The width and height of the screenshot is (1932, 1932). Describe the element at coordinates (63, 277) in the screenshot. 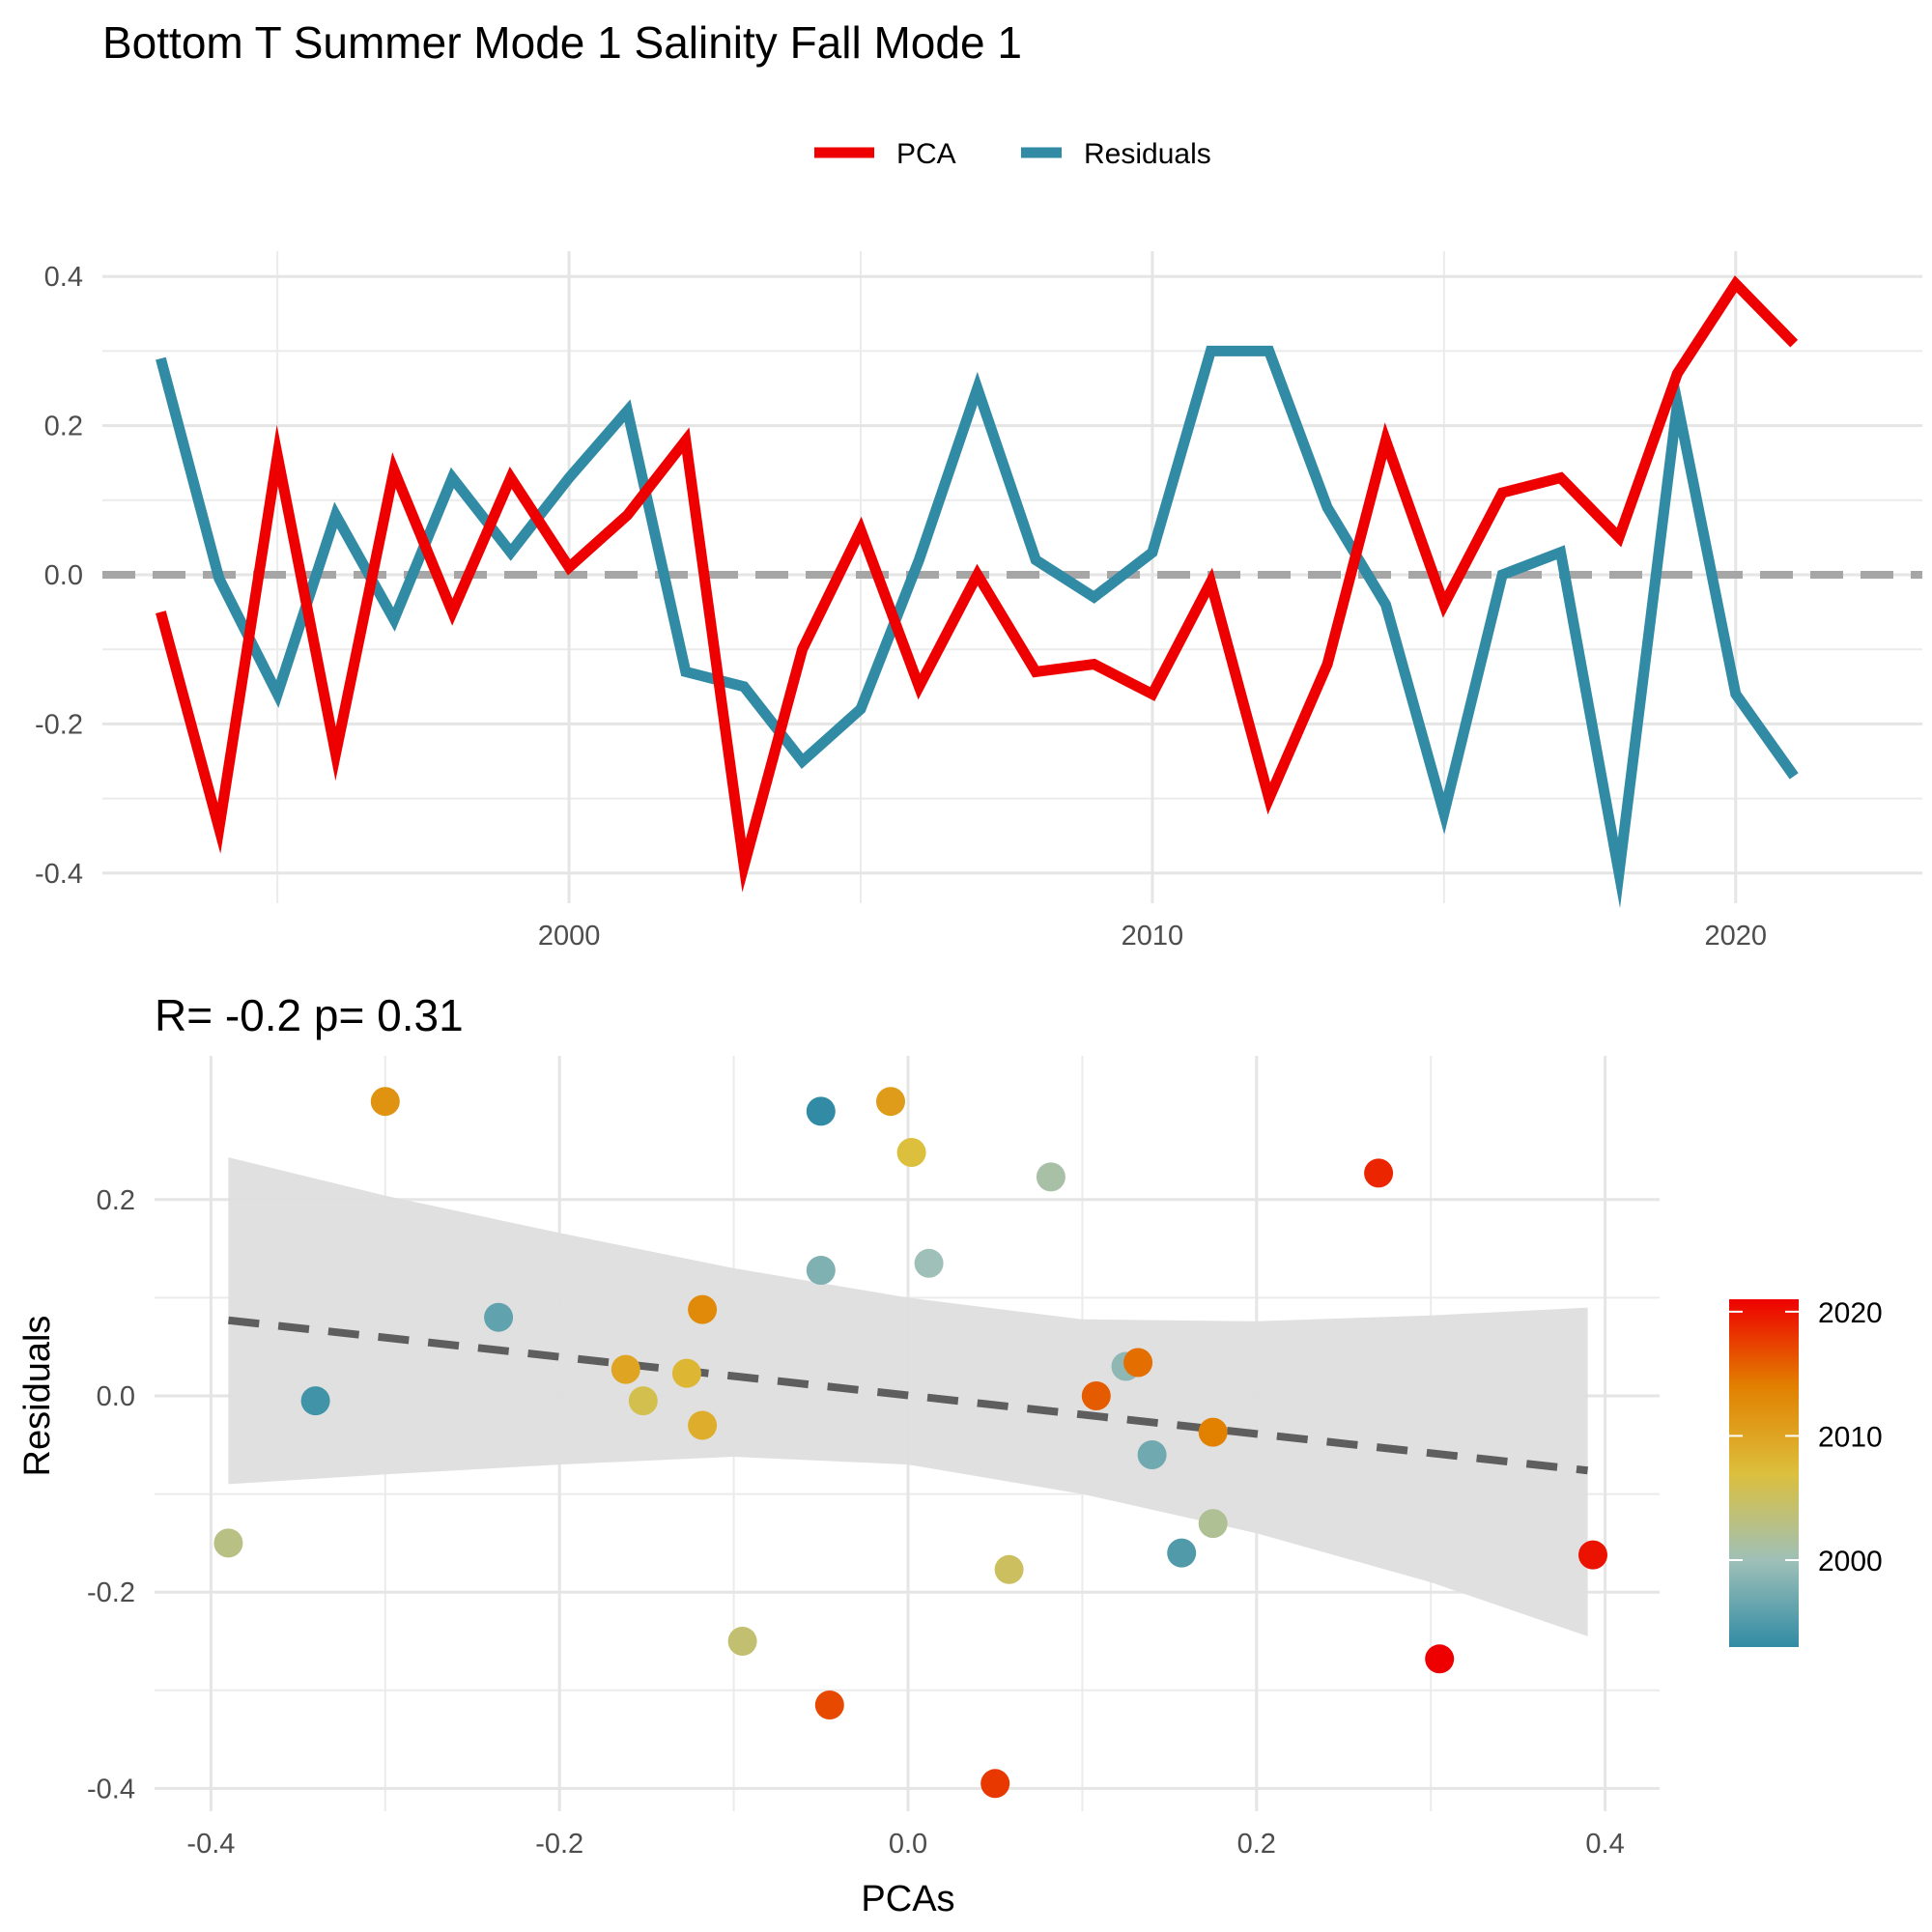

I see `y-tick-label: 0.4` at that location.